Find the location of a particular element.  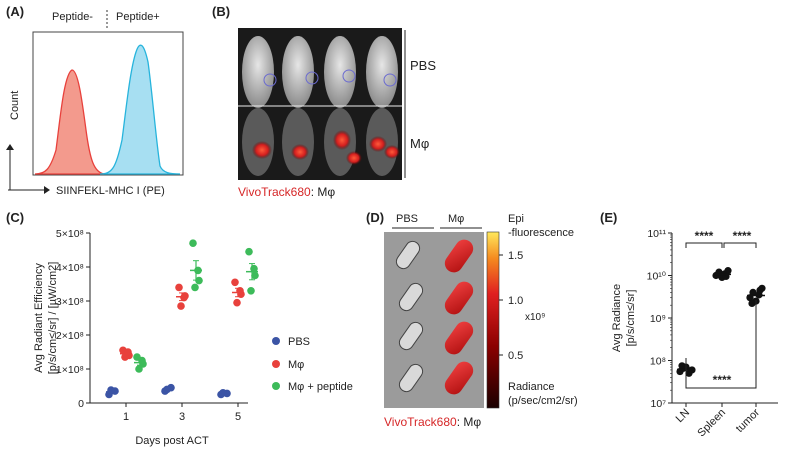

histogram-xlabel: SIINFEKL-MHC I (PE) is located at coordinates (110, 191).